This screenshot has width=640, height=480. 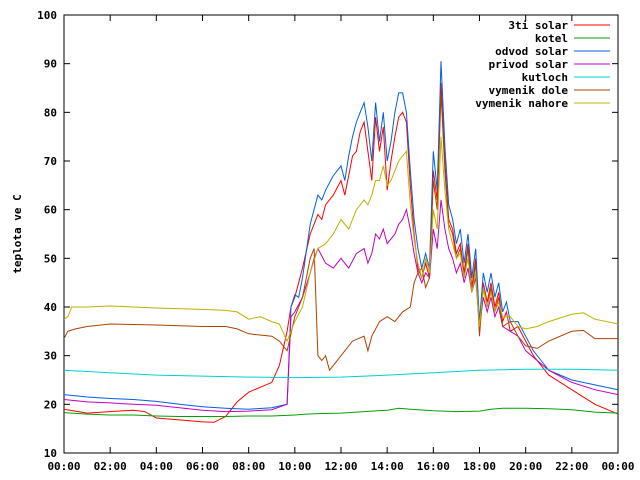 What do you see at coordinates (248, 466) in the screenshot?
I see `x-tick-label: 08:00` at bounding box center [248, 466].